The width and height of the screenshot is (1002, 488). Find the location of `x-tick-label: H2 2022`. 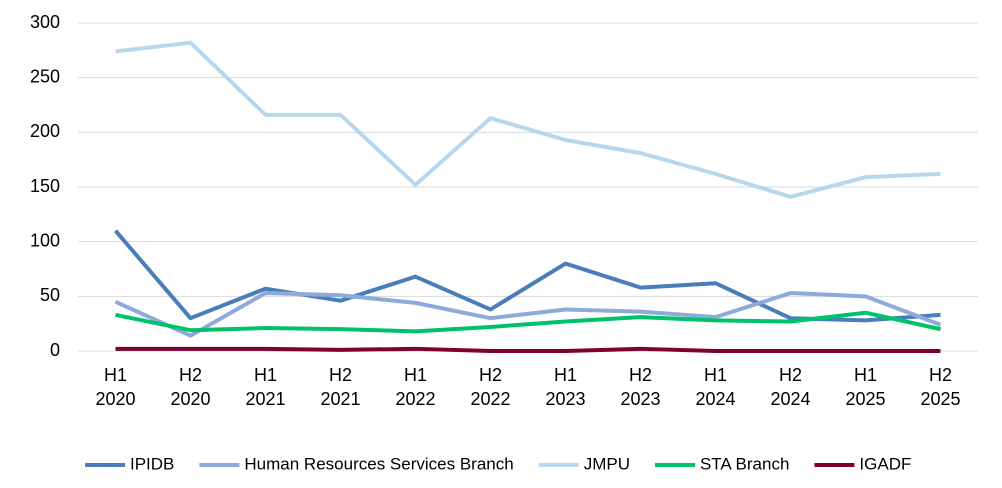

x-tick-label: H2 2022 is located at coordinates (490, 387).